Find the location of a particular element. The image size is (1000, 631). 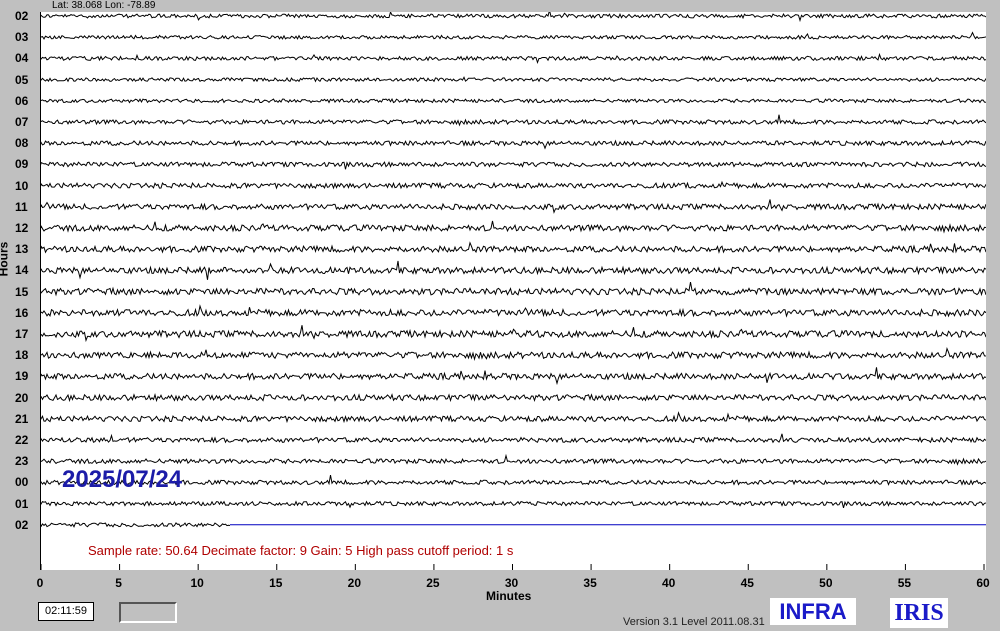

station-coordinates: Lat: 38.068 Lon: -78.89 is located at coordinates (104, 5).